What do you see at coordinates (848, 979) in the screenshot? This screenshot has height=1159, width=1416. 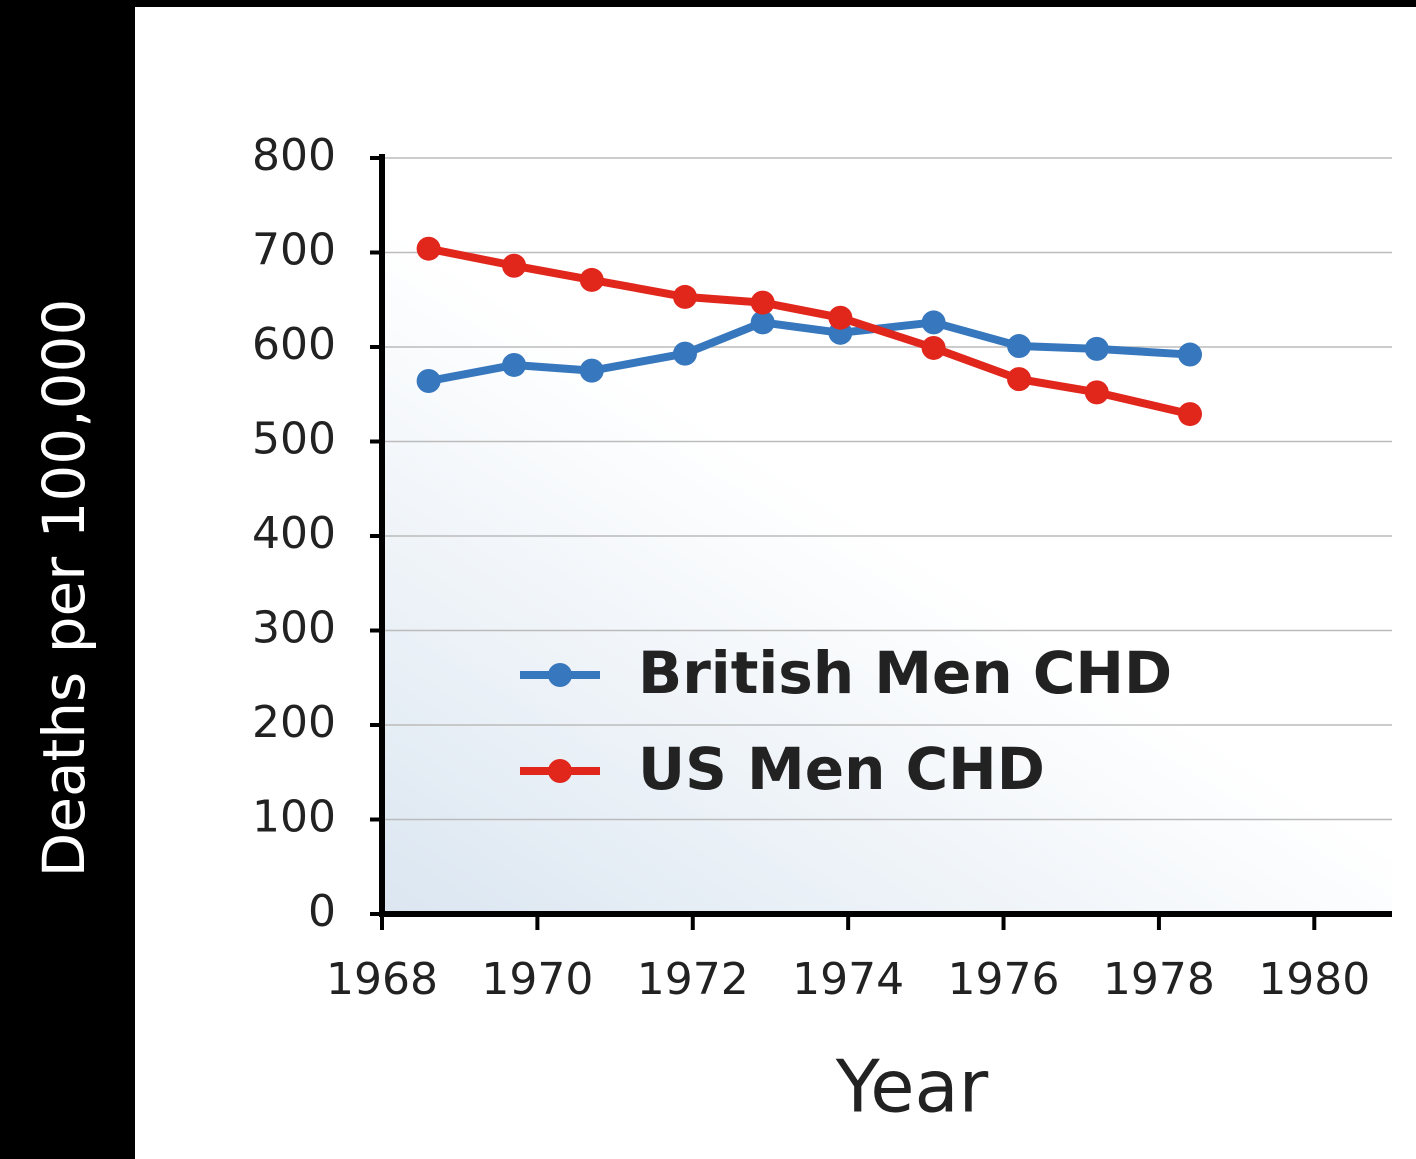 I see `x-tick-label: 1974` at bounding box center [848, 979].